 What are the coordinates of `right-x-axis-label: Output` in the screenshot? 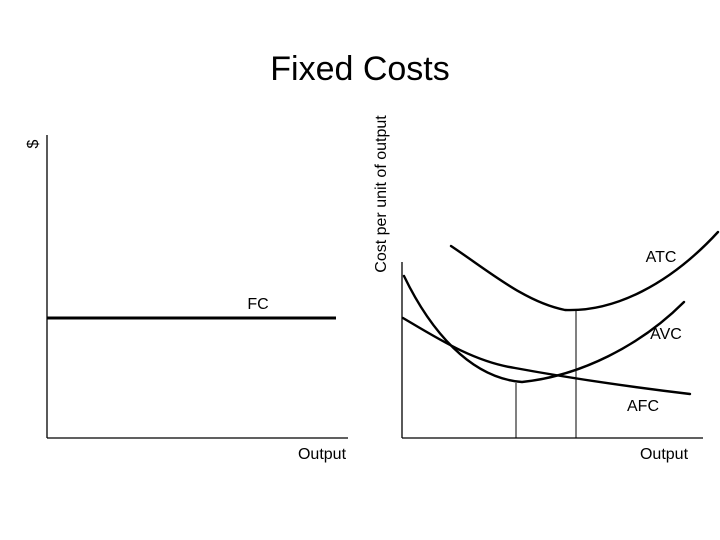 It's located at (664, 454).